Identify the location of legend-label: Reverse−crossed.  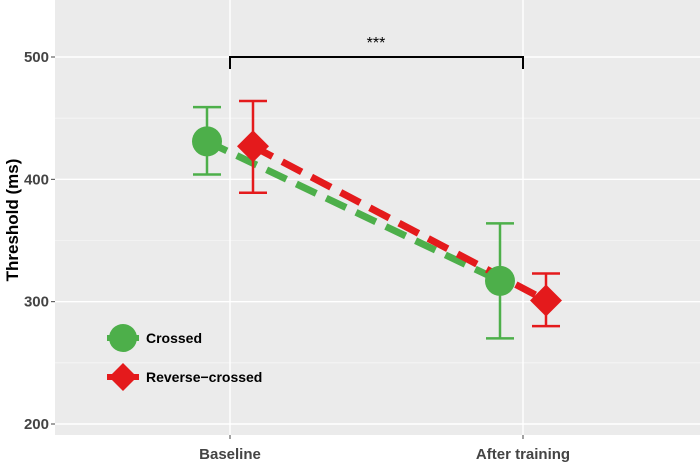
(204, 377).